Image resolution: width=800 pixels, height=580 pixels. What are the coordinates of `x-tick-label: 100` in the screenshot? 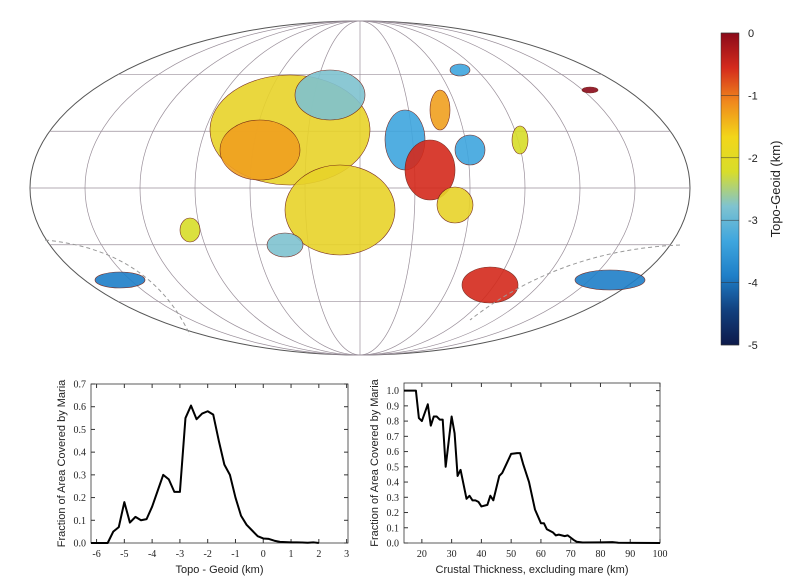 It's located at (660, 554).